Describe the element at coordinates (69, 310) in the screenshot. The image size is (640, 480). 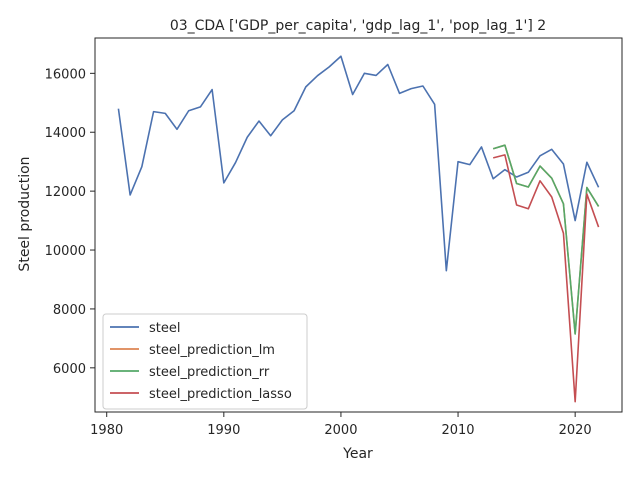
I see `y-tick-label: 8000` at that location.